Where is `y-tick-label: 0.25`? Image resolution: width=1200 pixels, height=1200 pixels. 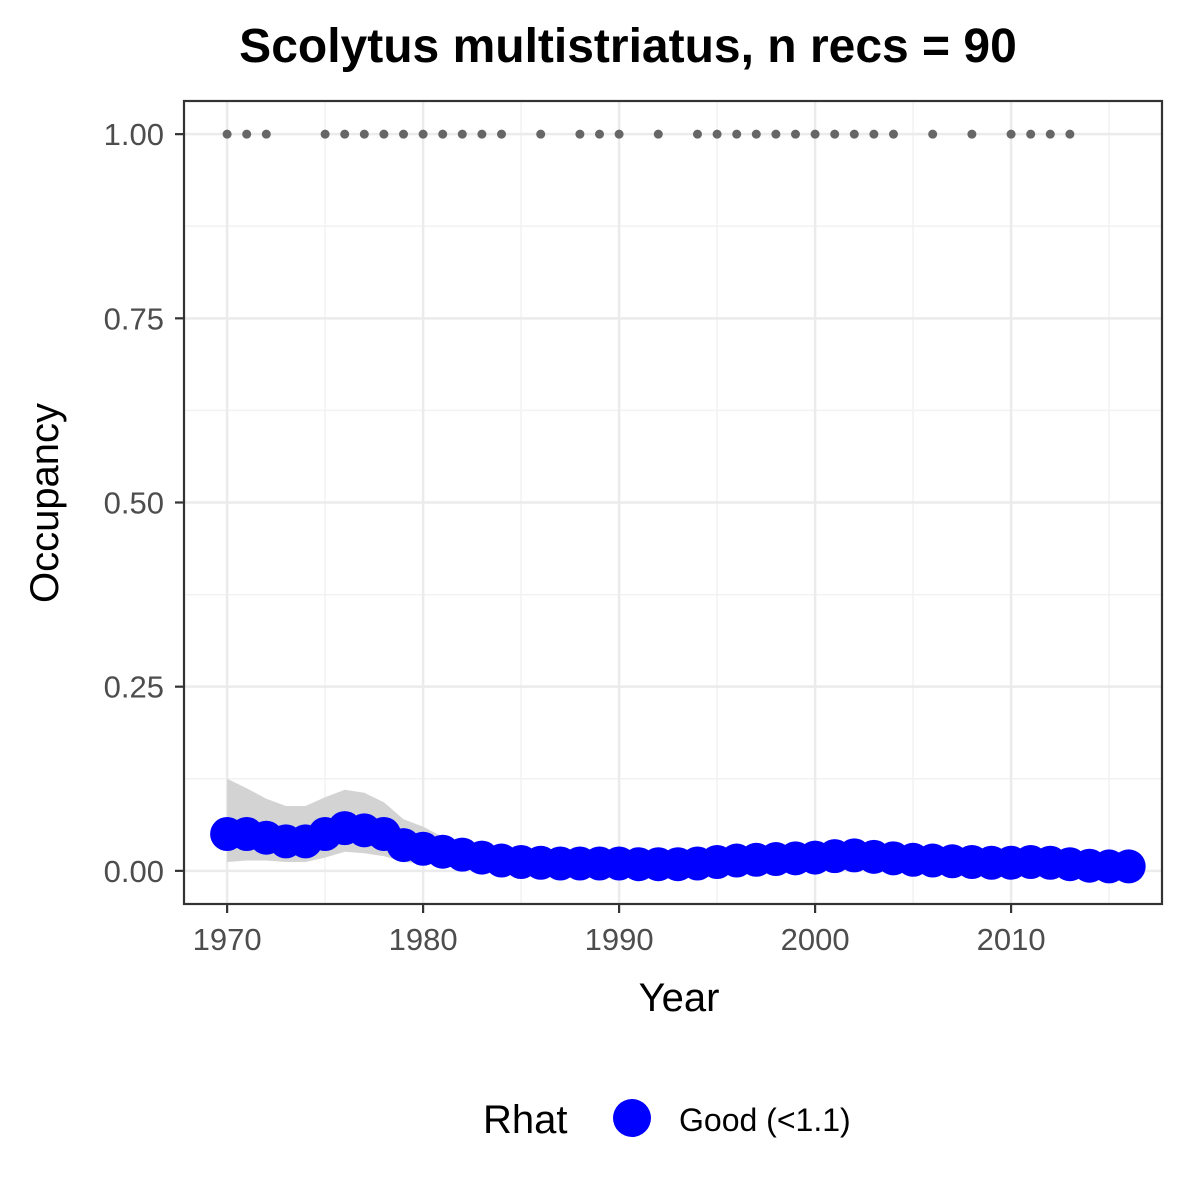 y-tick-label: 0.25 is located at coordinates (134, 687).